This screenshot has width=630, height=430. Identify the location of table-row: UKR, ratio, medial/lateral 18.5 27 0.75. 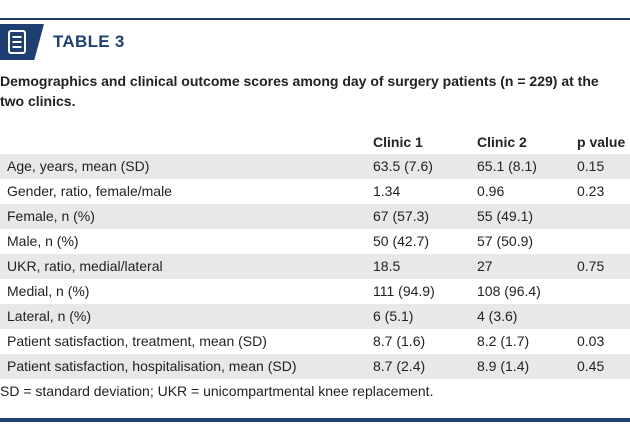
(315, 266).